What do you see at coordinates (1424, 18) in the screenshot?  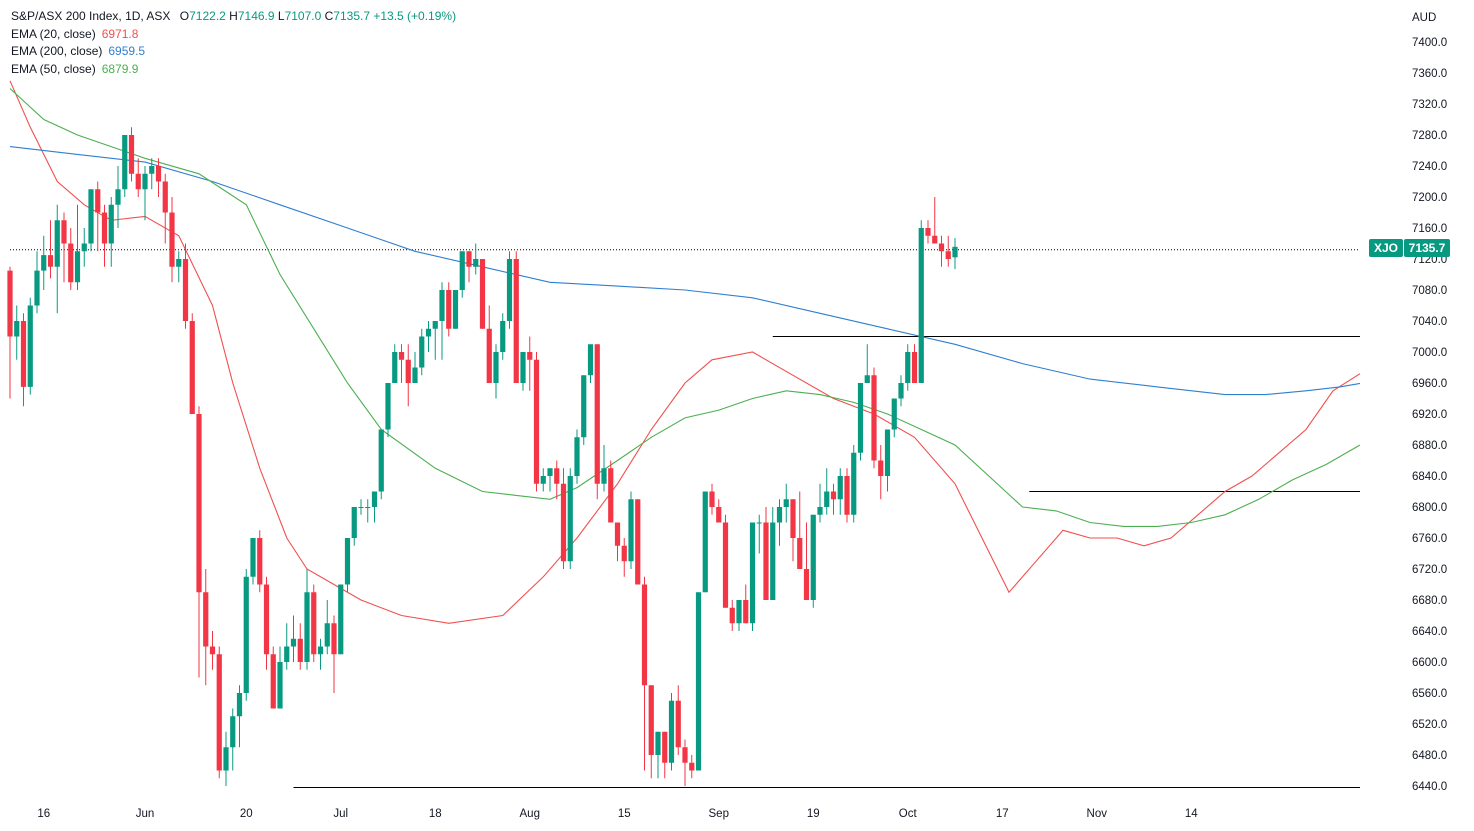 I see `currency-label: AUD` at bounding box center [1424, 18].